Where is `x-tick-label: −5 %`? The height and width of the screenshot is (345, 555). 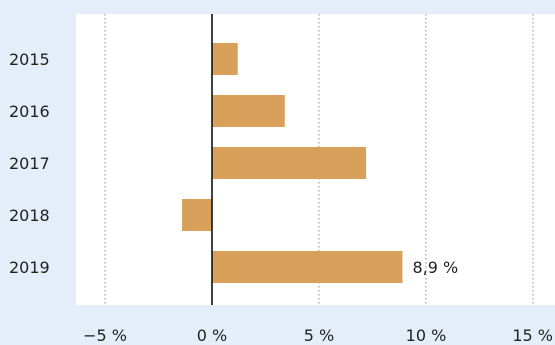
x-tick-label: −5 % is located at coordinates (105, 335).